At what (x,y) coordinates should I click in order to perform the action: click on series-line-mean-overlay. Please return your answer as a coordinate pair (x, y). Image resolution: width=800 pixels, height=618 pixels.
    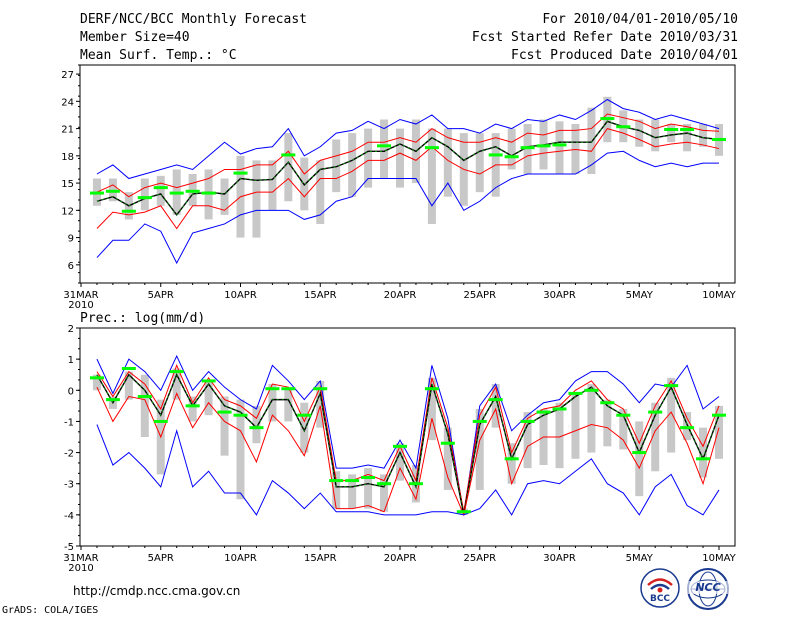
    Looking at the image, I should click on (408, 168).